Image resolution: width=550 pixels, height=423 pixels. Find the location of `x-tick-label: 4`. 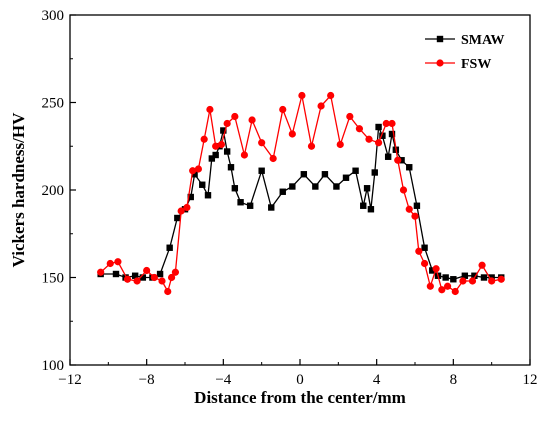

x-tick-label: 4 is located at coordinates (377, 380).